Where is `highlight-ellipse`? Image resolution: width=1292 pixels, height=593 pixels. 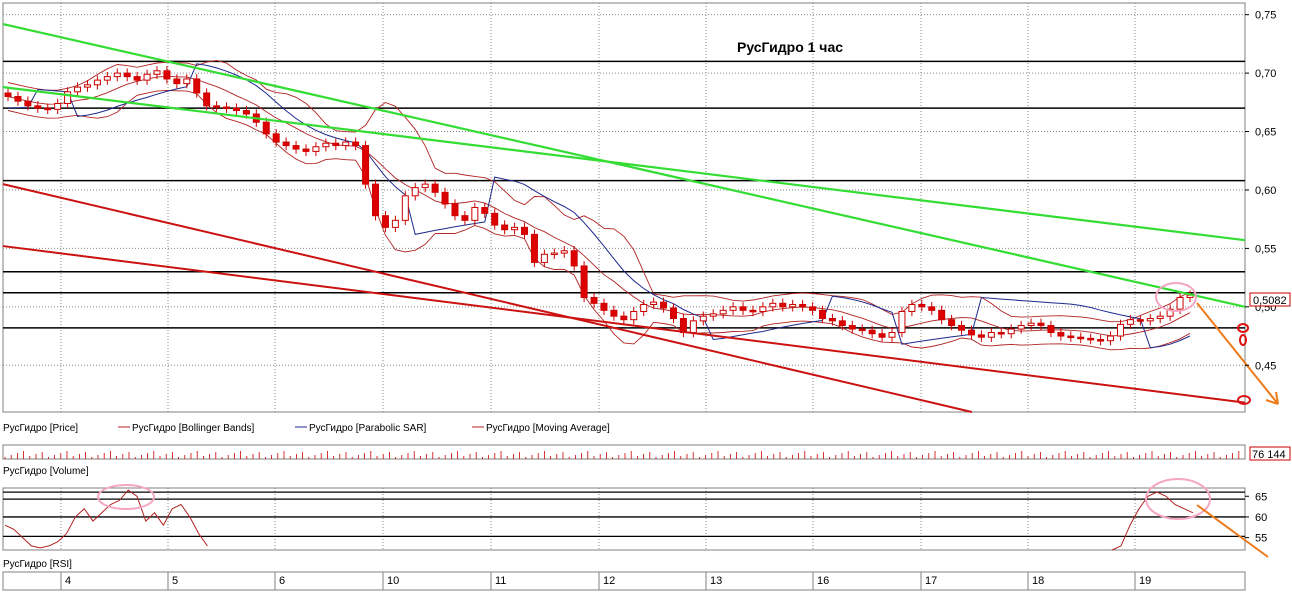 highlight-ellipse is located at coordinates (1176, 297).